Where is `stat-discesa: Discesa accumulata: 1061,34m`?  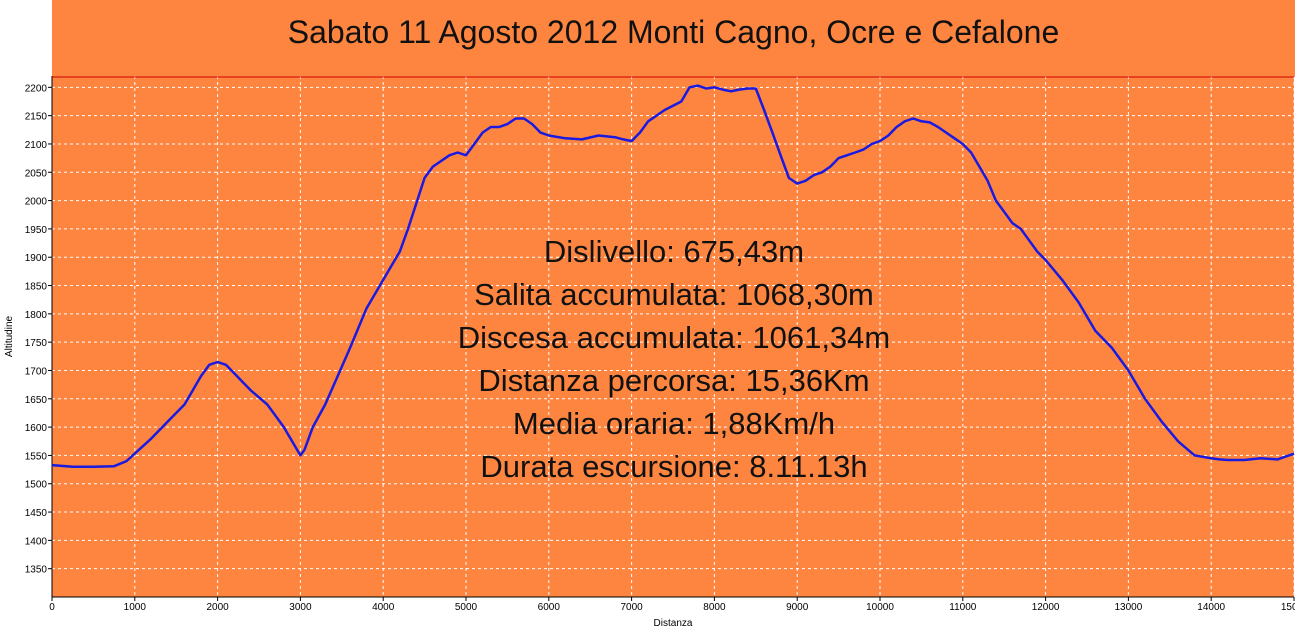 stat-discesa: Discesa accumulata: 1061,34m is located at coordinates (674, 337).